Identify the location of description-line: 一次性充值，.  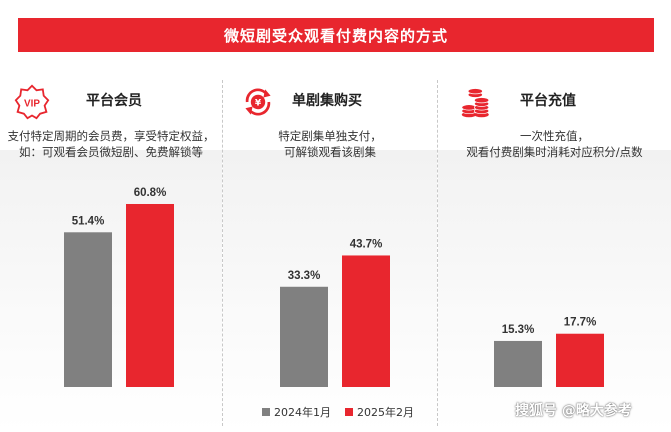
(554, 136).